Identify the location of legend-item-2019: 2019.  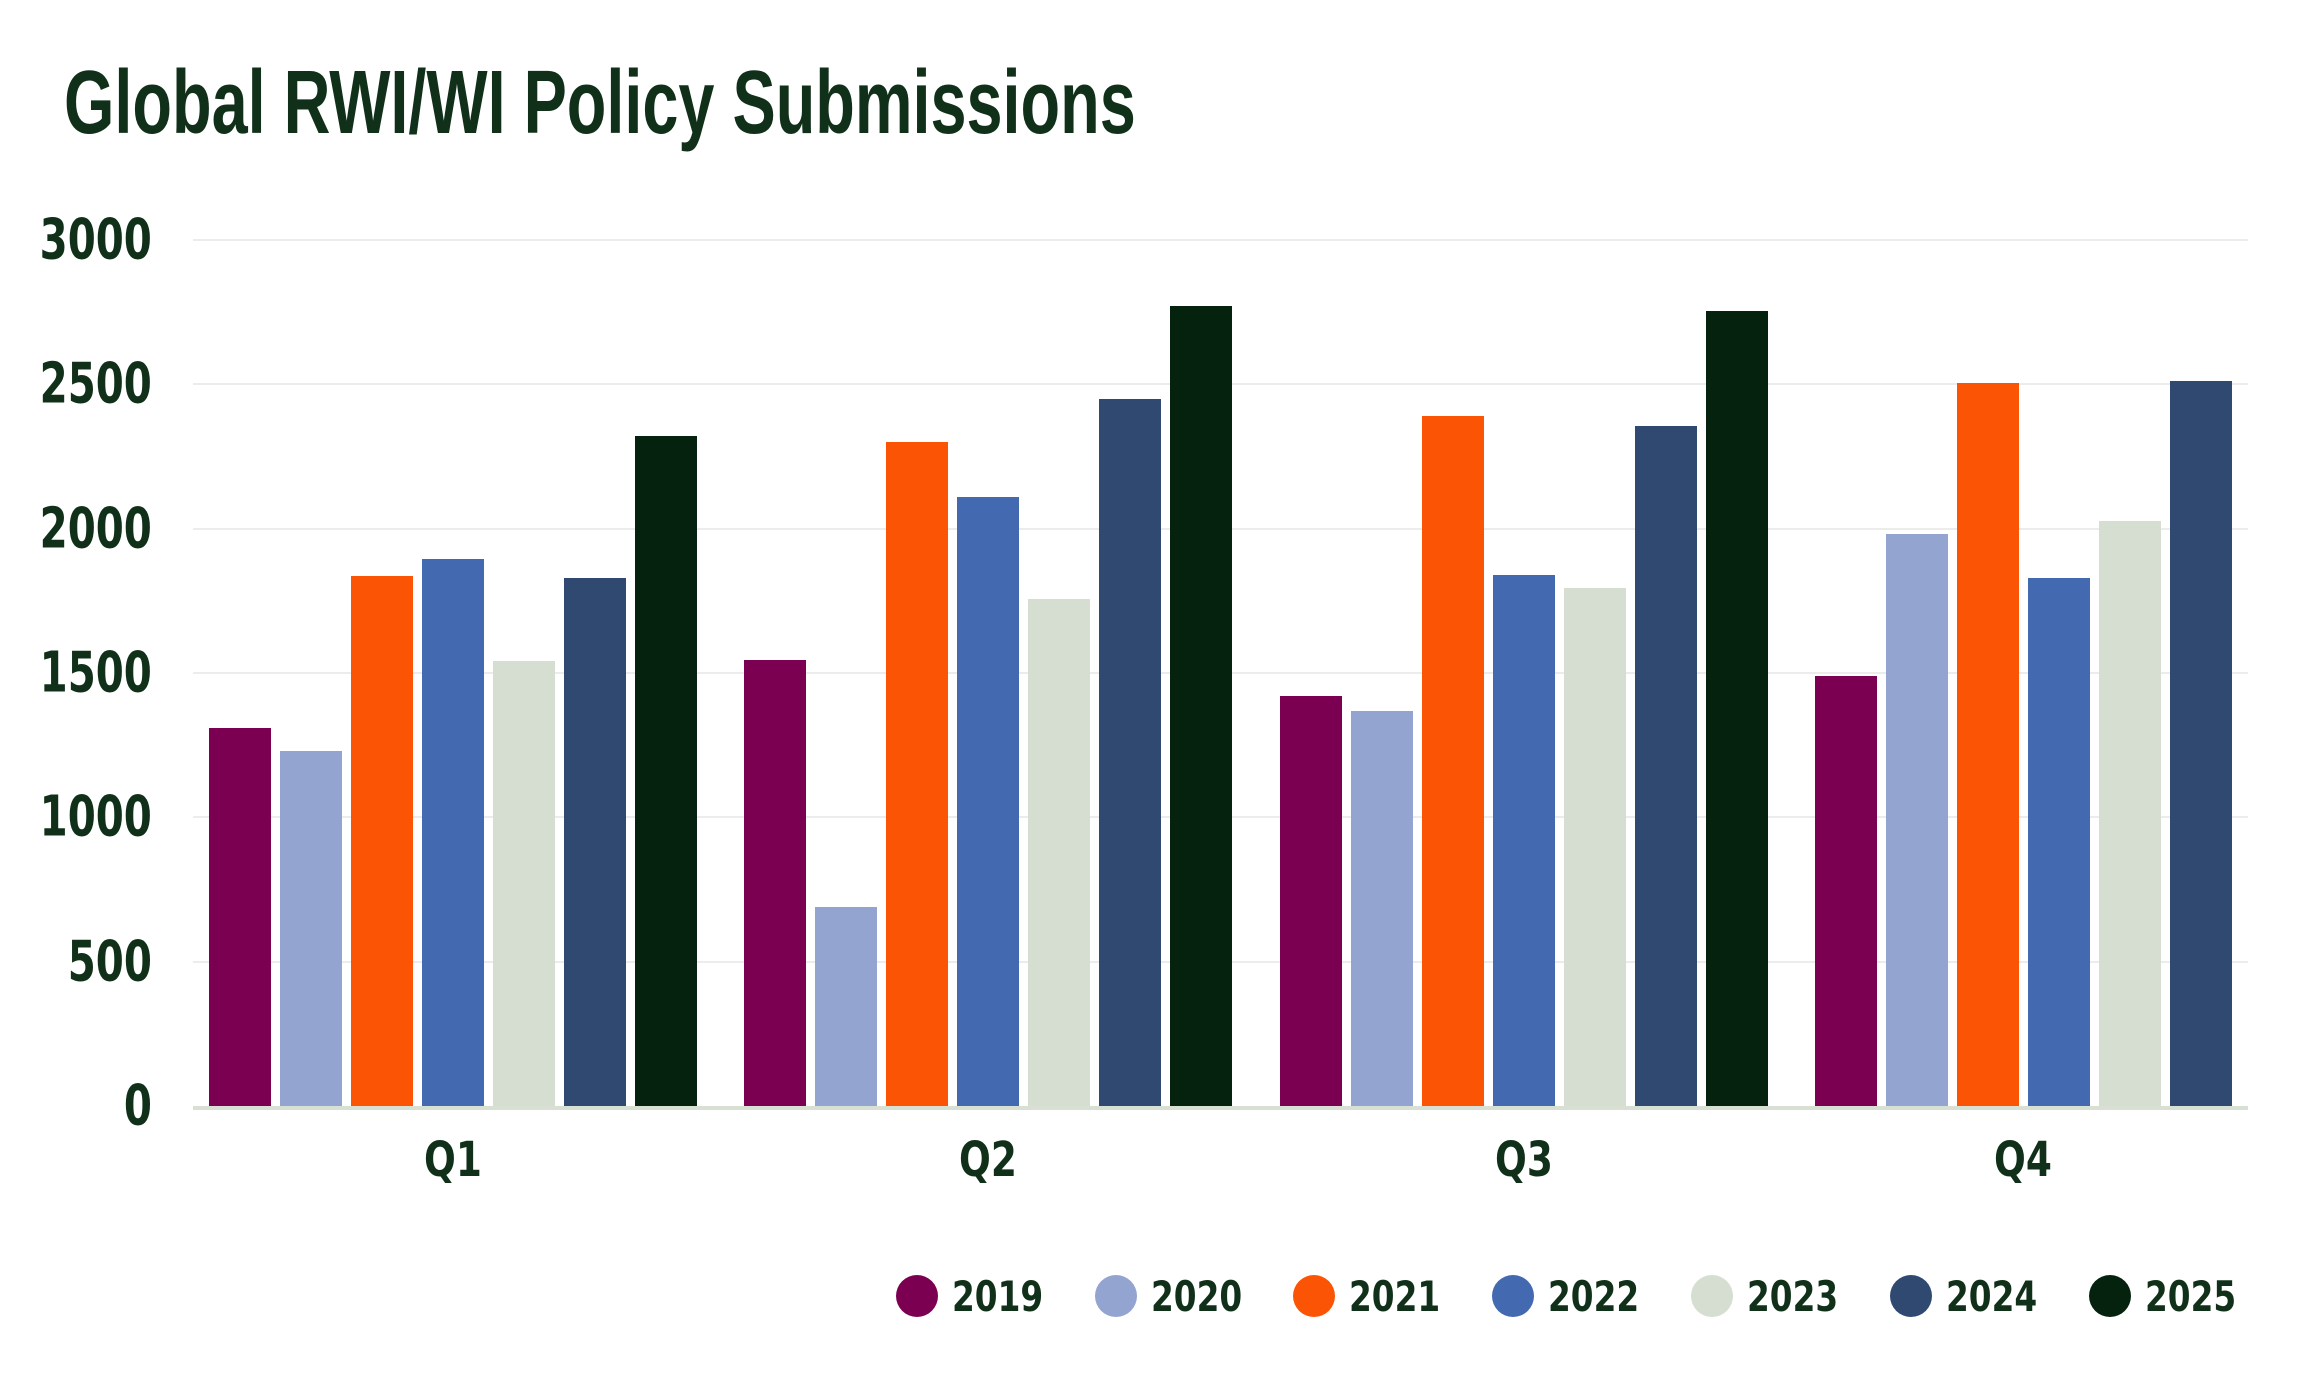
(982, 1296).